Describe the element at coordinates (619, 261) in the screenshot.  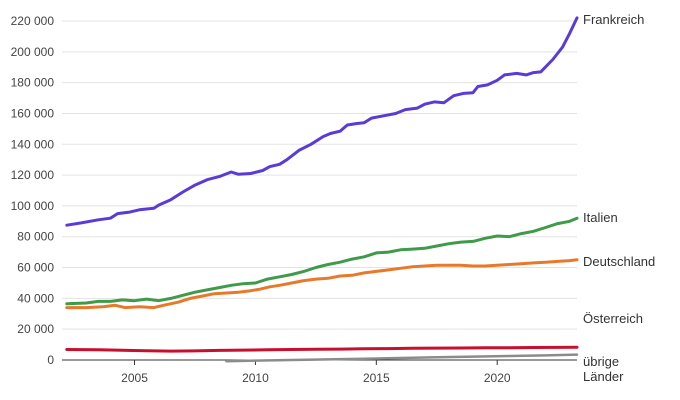
I see `series-label-deutschland: Deutschland` at that location.